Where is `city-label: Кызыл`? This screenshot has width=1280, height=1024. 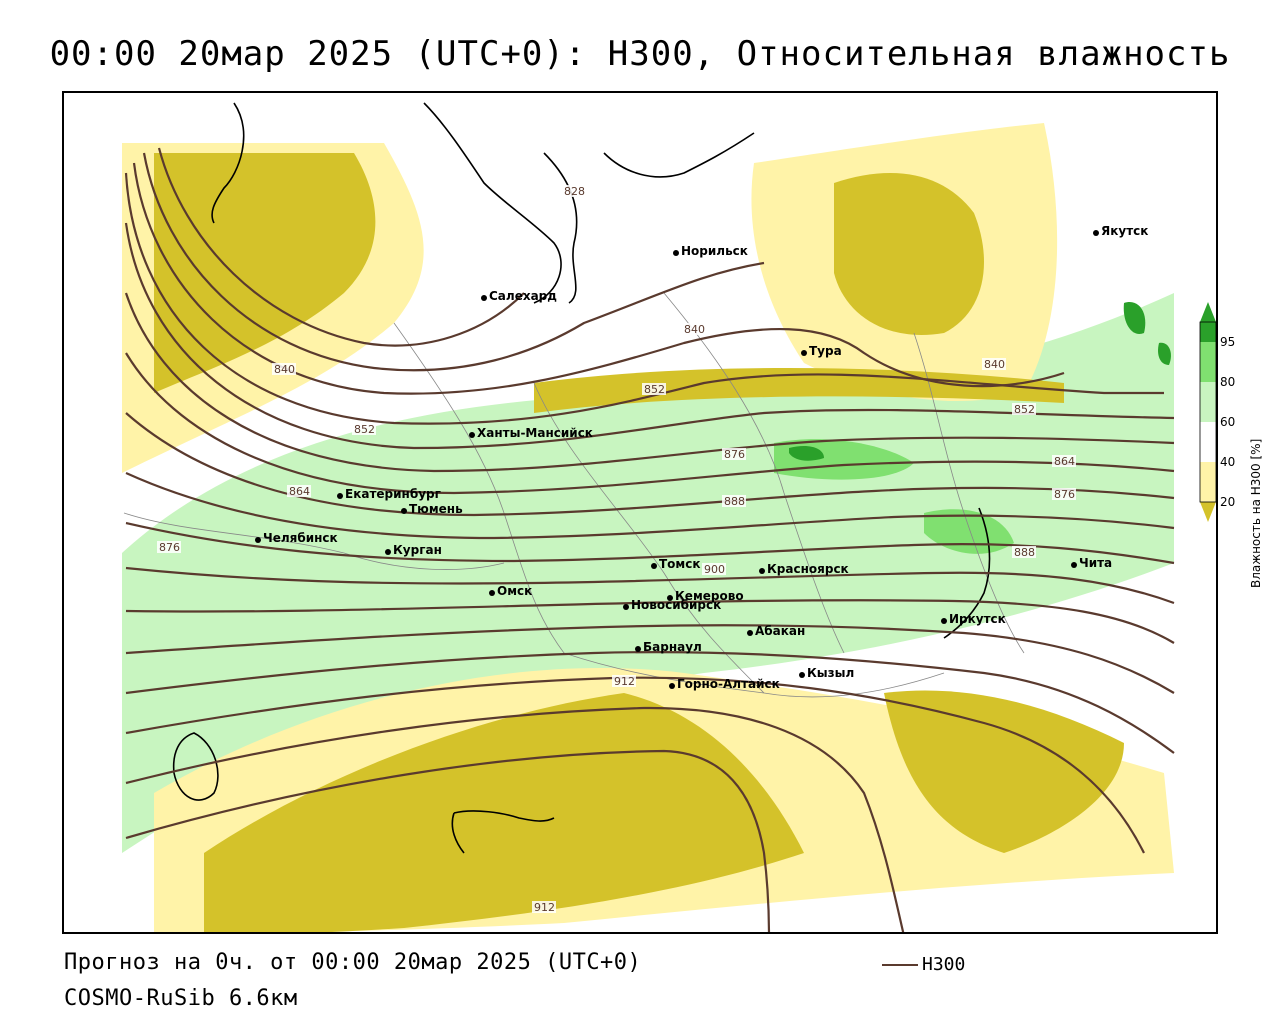 city-label: Кызыл is located at coordinates (830, 673).